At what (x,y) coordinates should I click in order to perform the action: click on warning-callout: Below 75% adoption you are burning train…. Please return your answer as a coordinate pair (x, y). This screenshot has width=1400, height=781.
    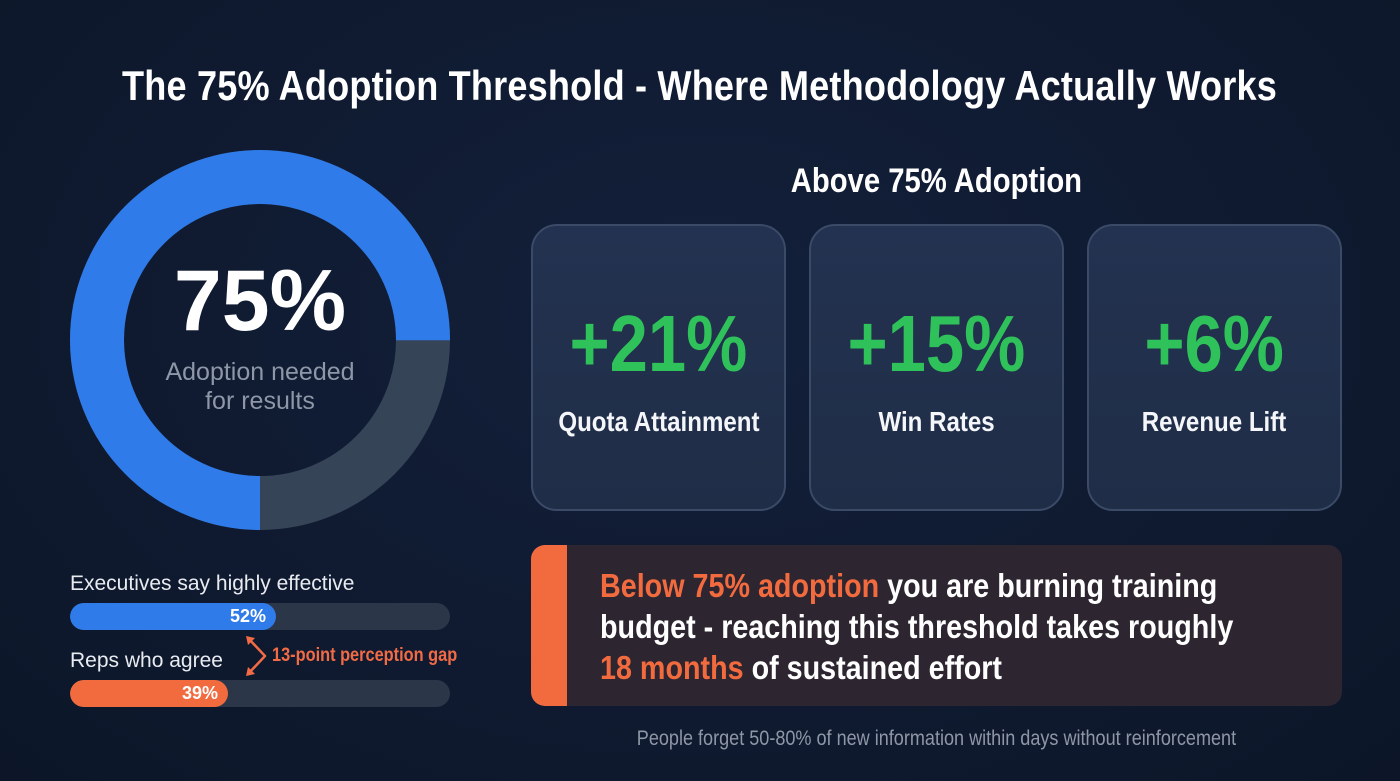
    Looking at the image, I should click on (936, 625).